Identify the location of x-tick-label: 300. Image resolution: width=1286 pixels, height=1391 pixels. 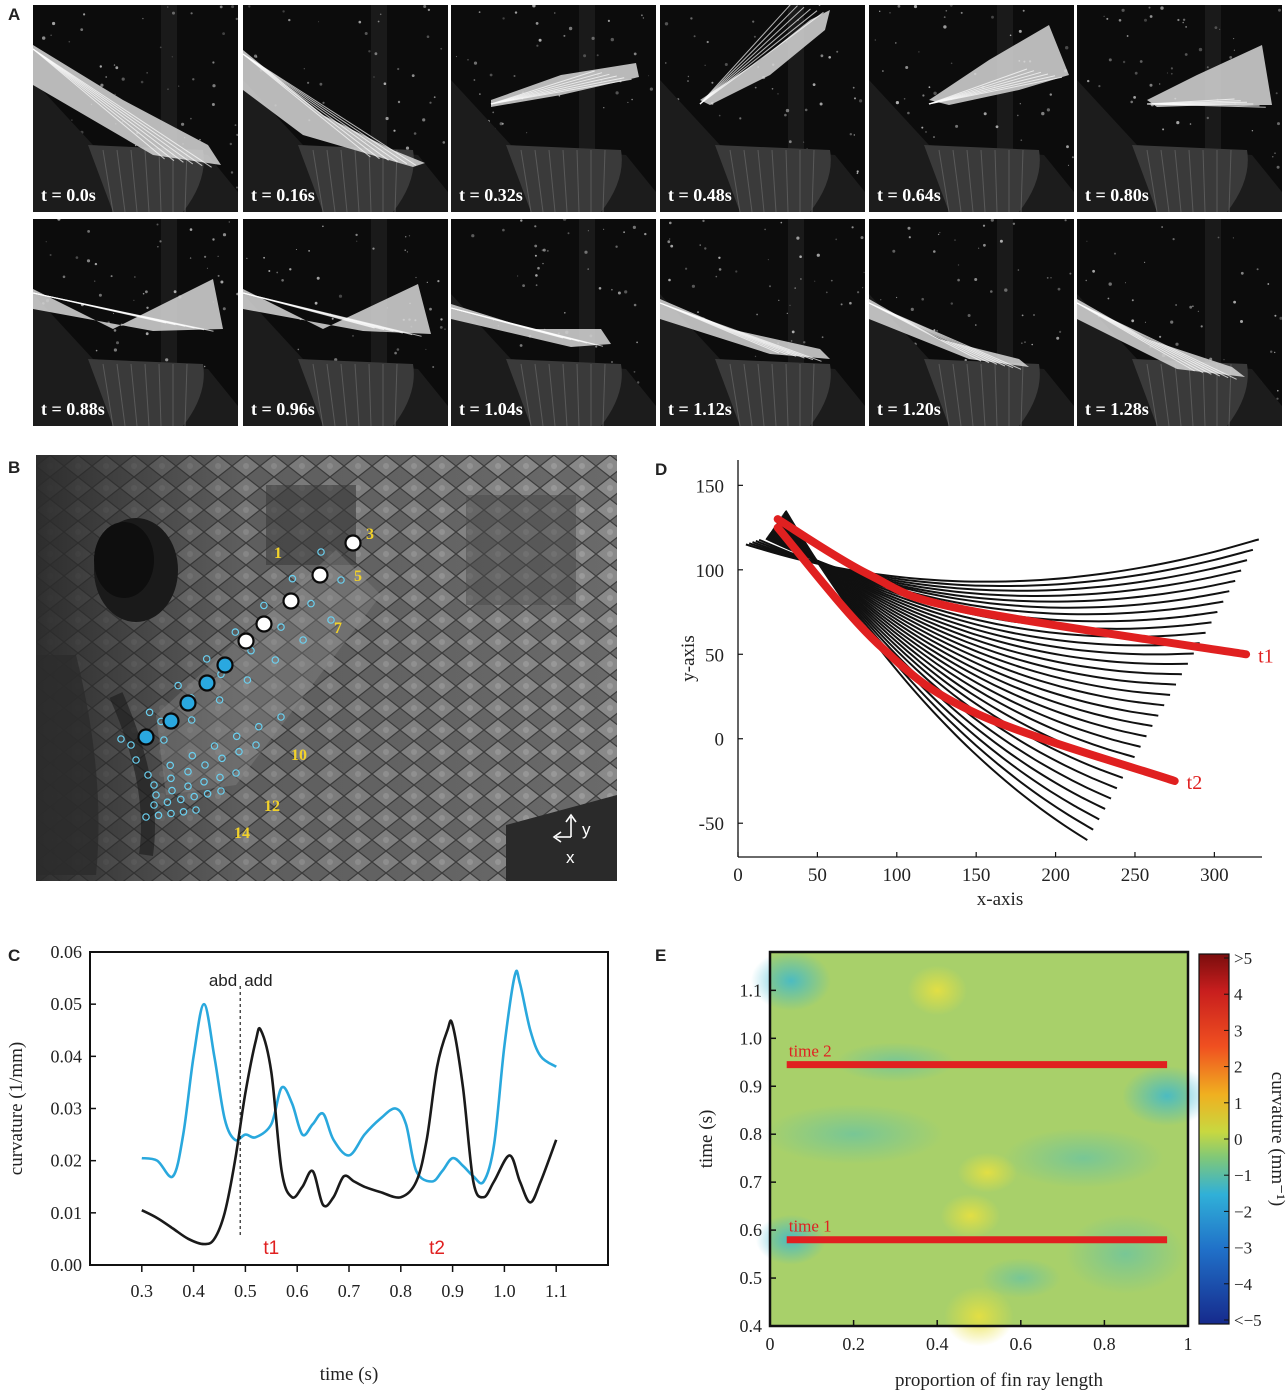
(1214, 875).